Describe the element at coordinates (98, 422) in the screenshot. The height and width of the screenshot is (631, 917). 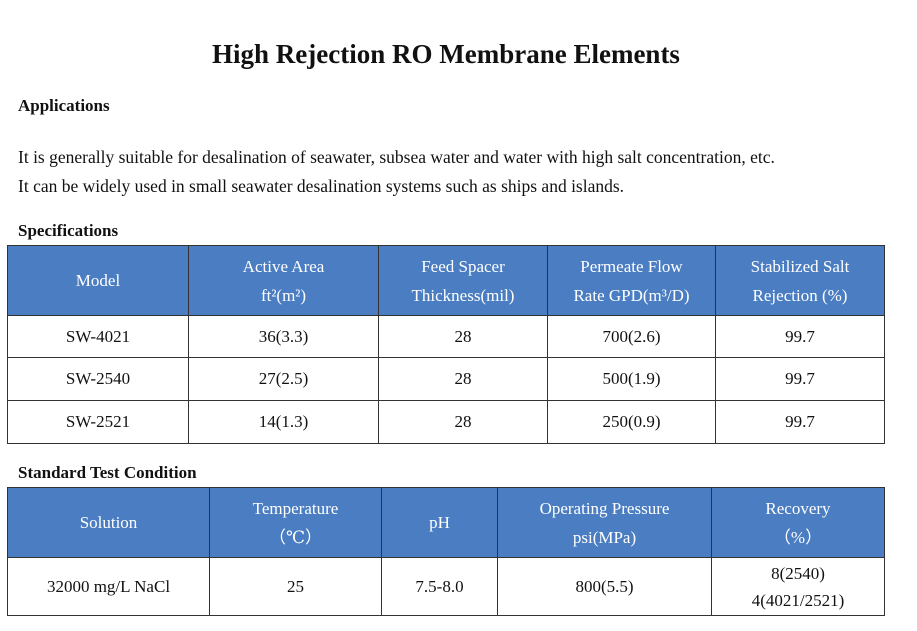
I see `model-cell: SW-2521` at that location.